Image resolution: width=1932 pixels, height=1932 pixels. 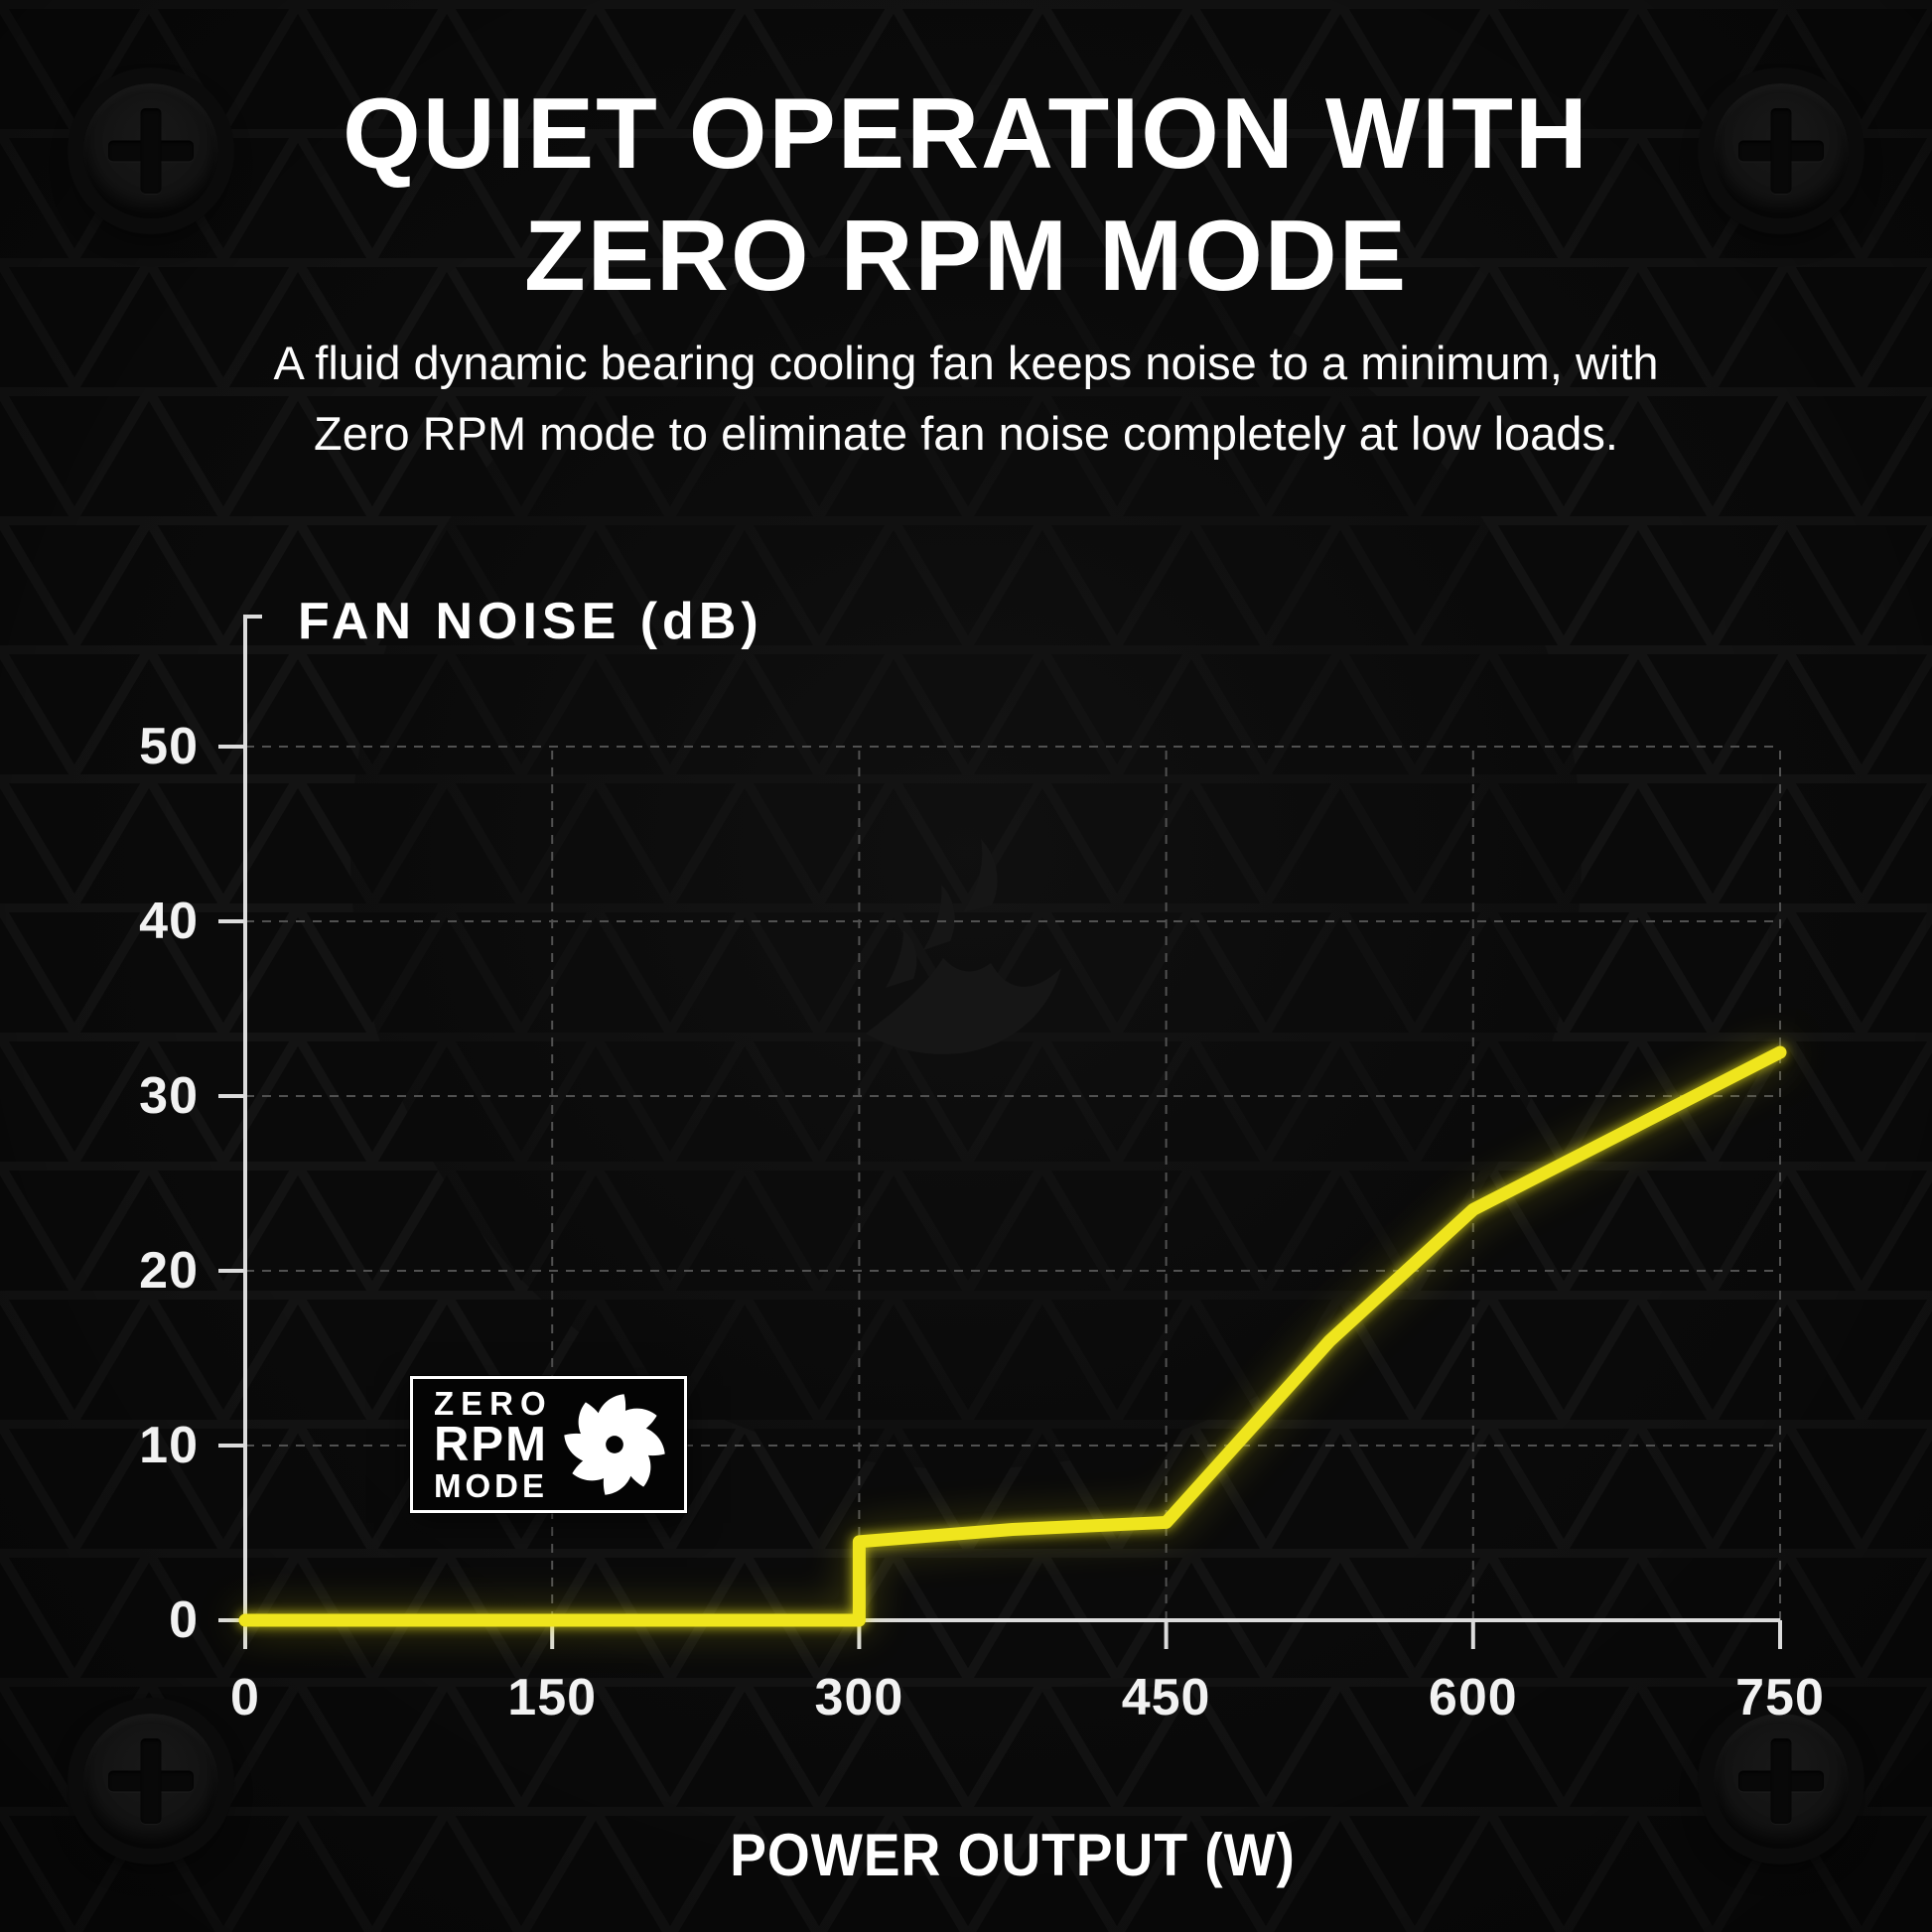 I want to click on x-tick-label: 150, so click(x=553, y=1698).